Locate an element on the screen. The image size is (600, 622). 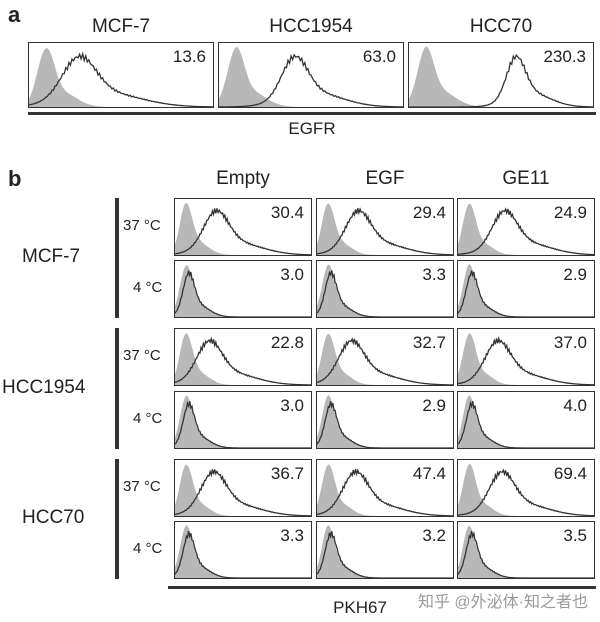
pkh67-histogram-1-0-0: 22.8 is located at coordinates (243, 357).